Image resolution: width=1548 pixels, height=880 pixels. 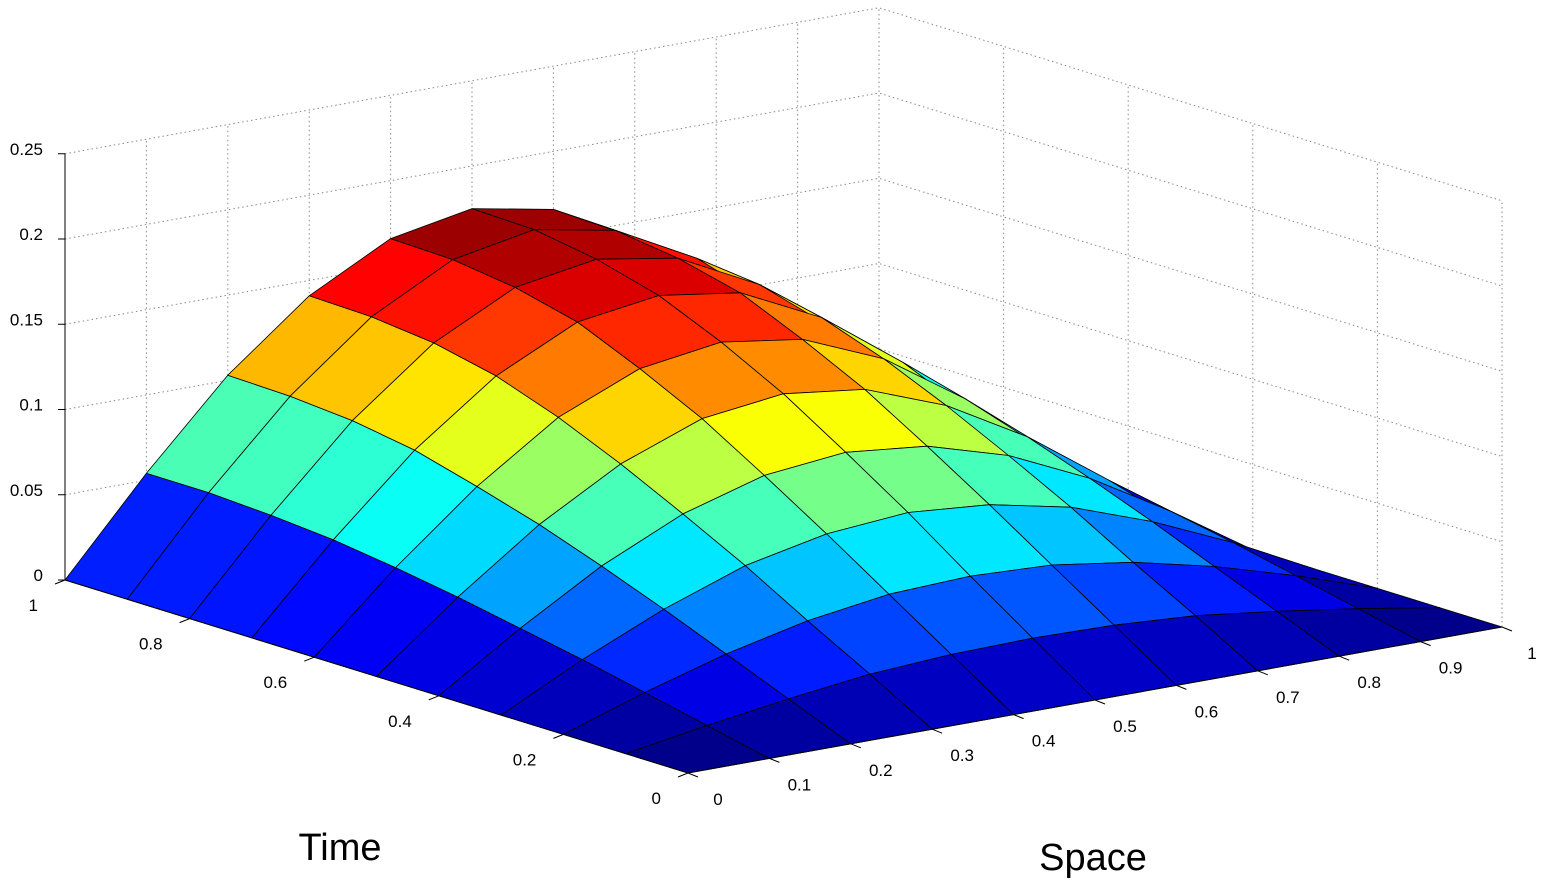 I want to click on y-tick-label: 0, so click(x=656, y=798).